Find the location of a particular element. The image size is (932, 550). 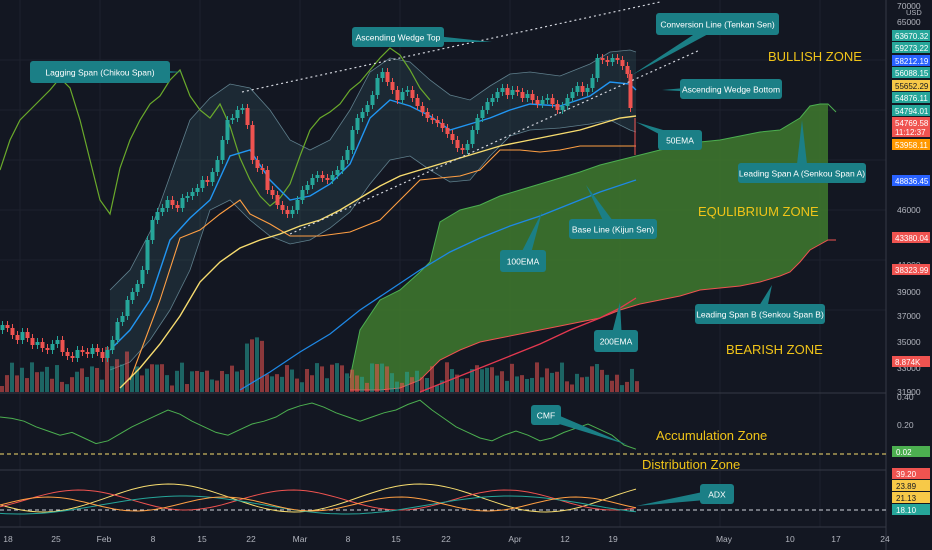

time-tick-label: May is located at coordinates (724, 539).